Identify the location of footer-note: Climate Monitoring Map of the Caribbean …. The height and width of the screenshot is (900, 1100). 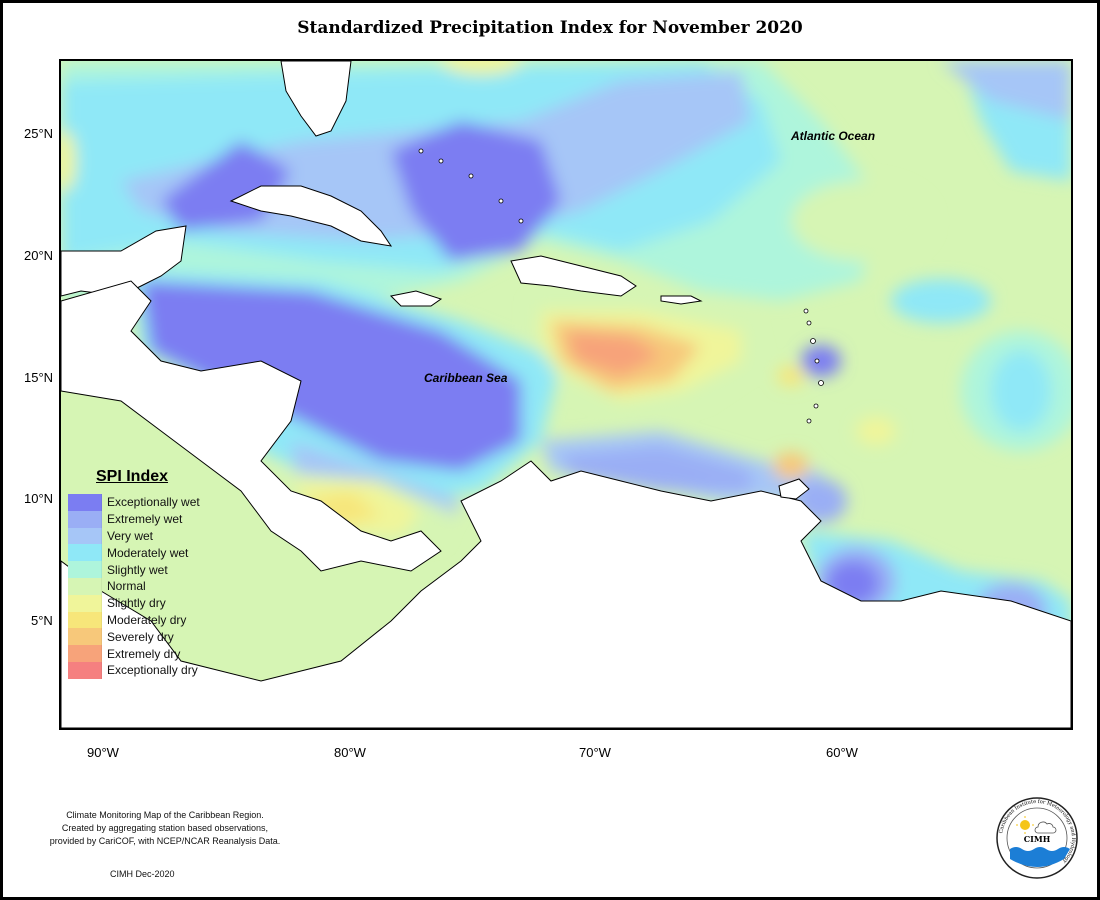
(165, 828).